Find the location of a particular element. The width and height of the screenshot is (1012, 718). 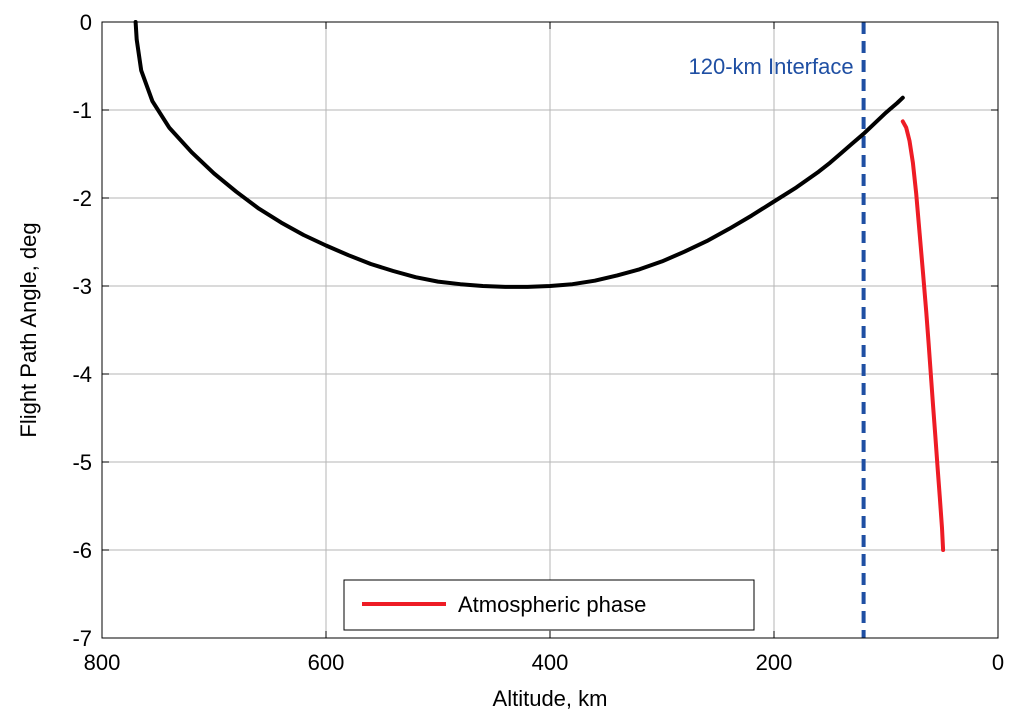

y-tick-label: 0 is located at coordinates (86, 22).